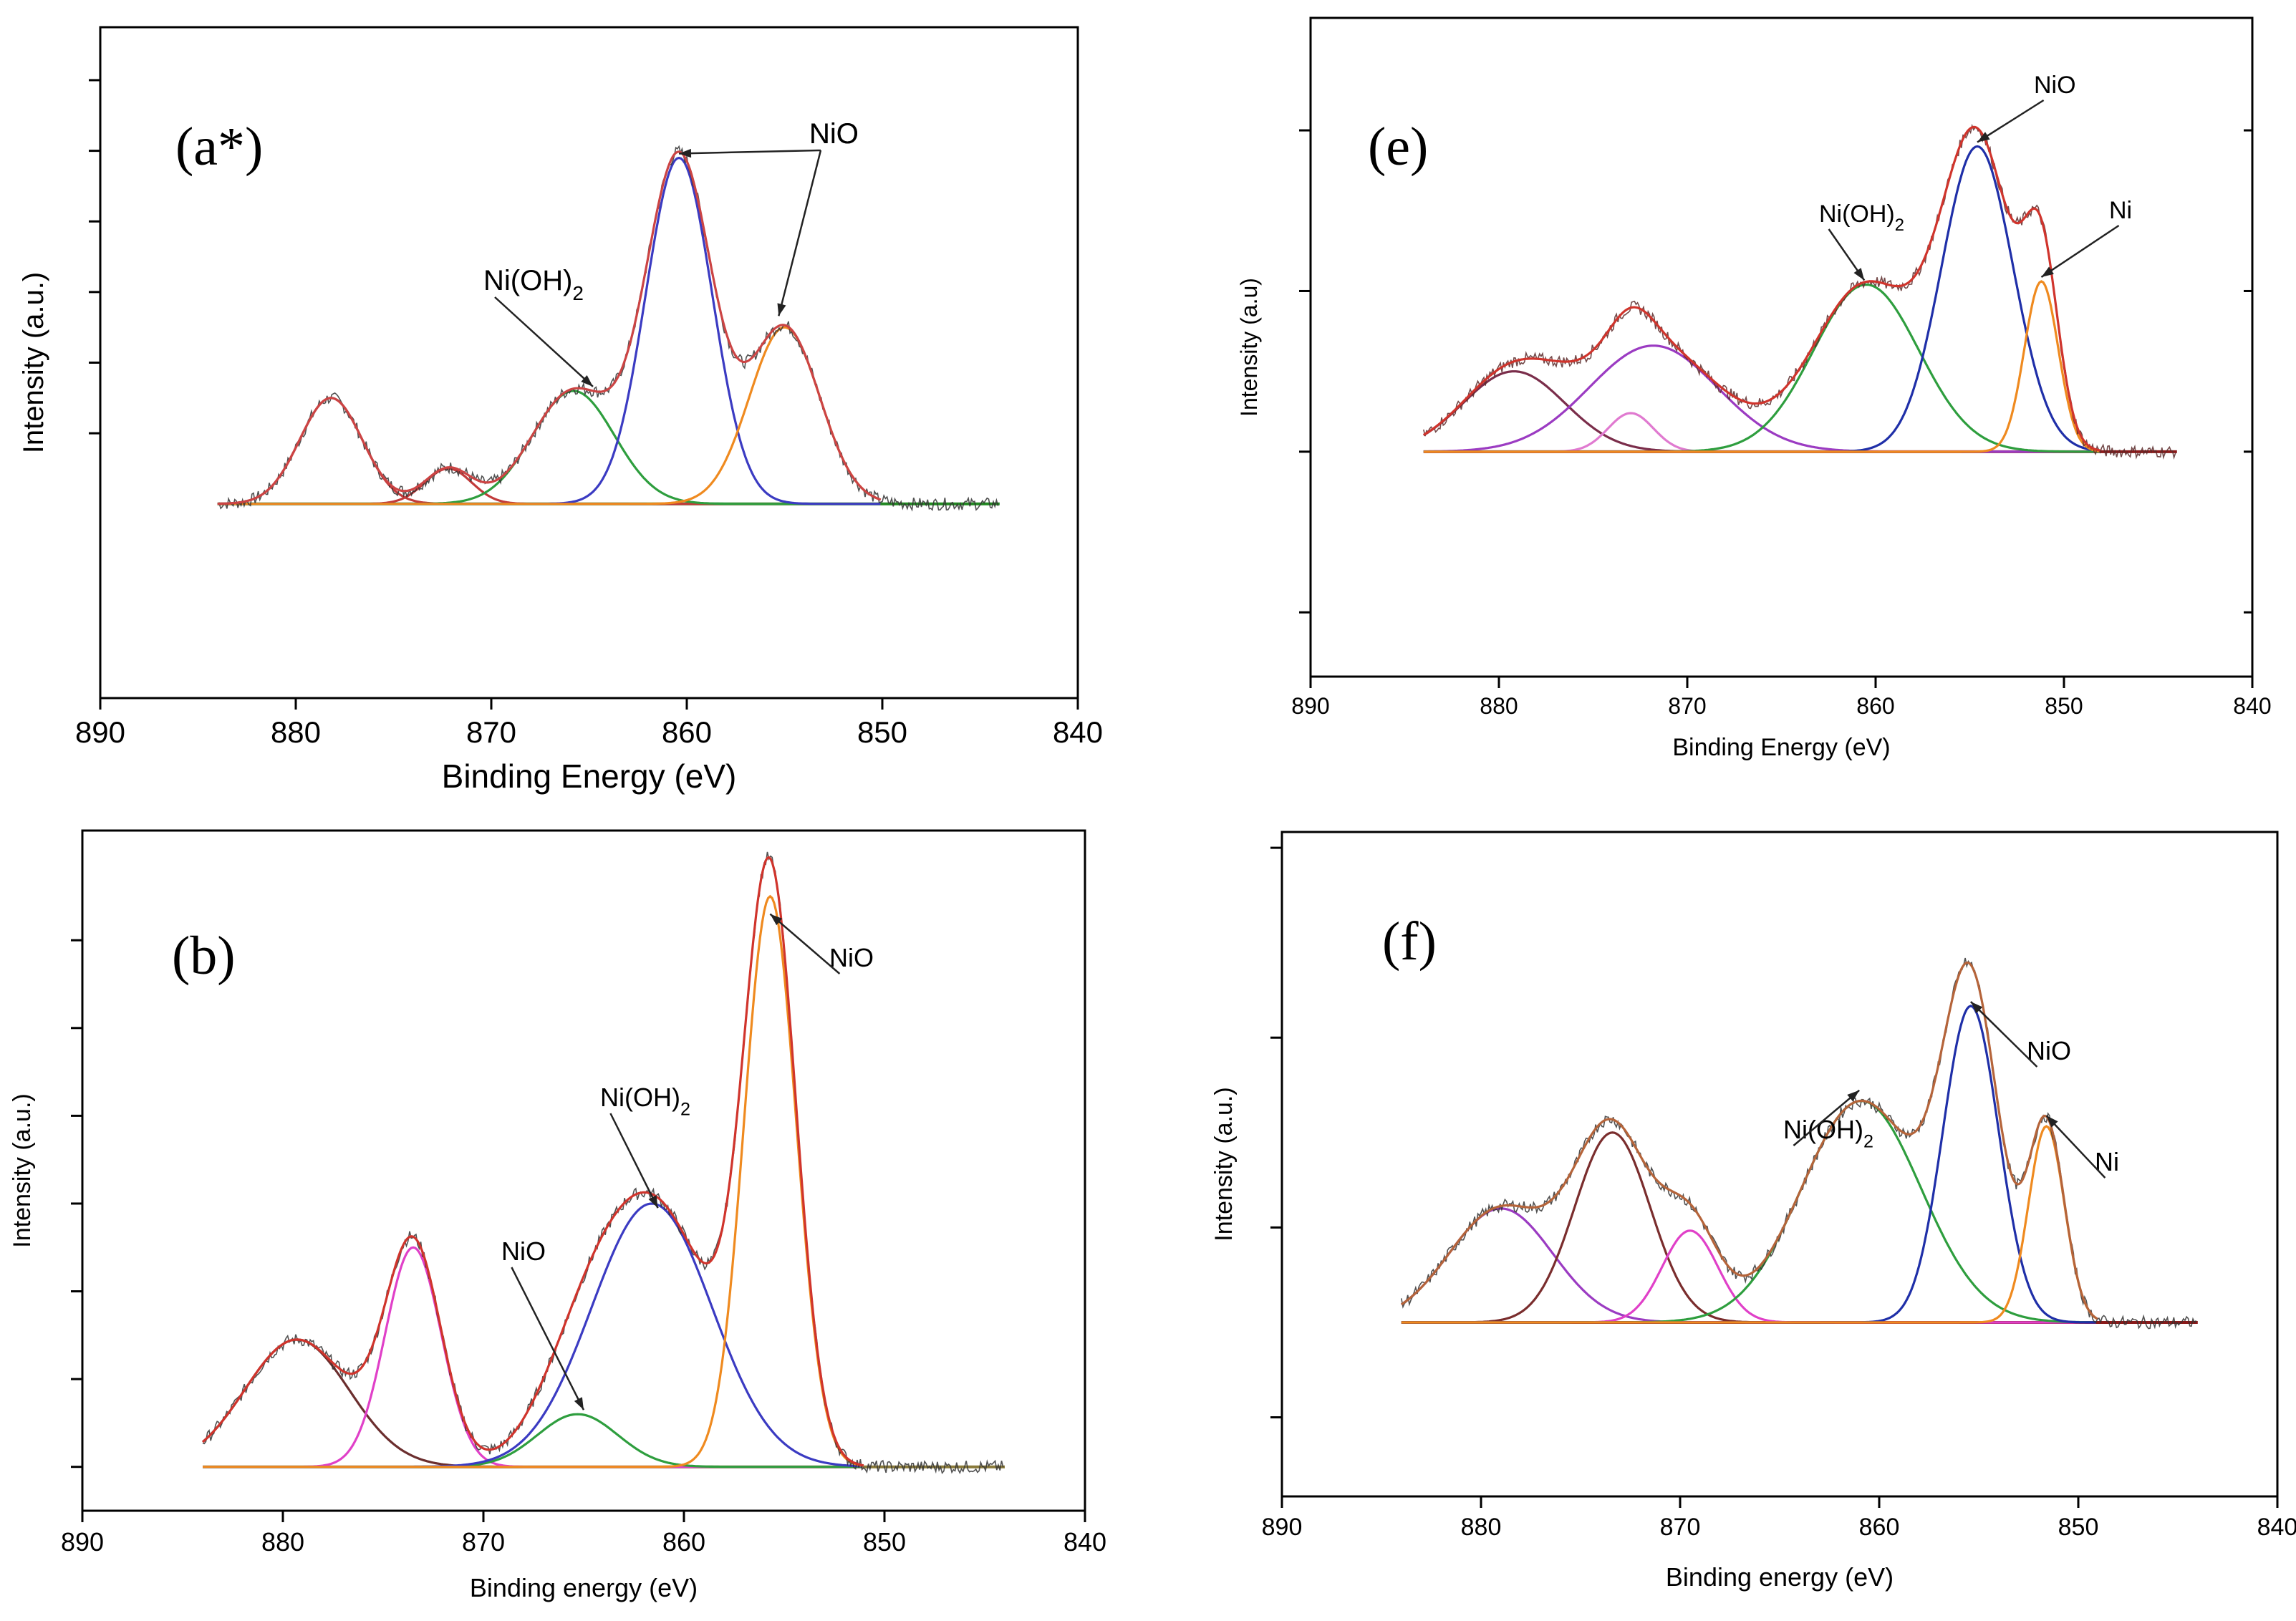 Image resolution: width=2296 pixels, height=1621 pixels. What do you see at coordinates (2120, 210) in the screenshot?
I see `annotation-label: Ni` at bounding box center [2120, 210].